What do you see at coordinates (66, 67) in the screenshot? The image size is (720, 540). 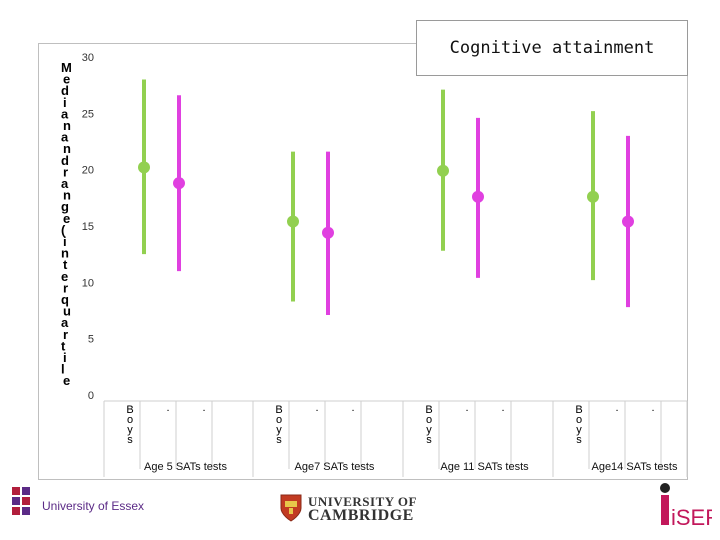 I see `y-axis-label-char: M` at bounding box center [66, 67].